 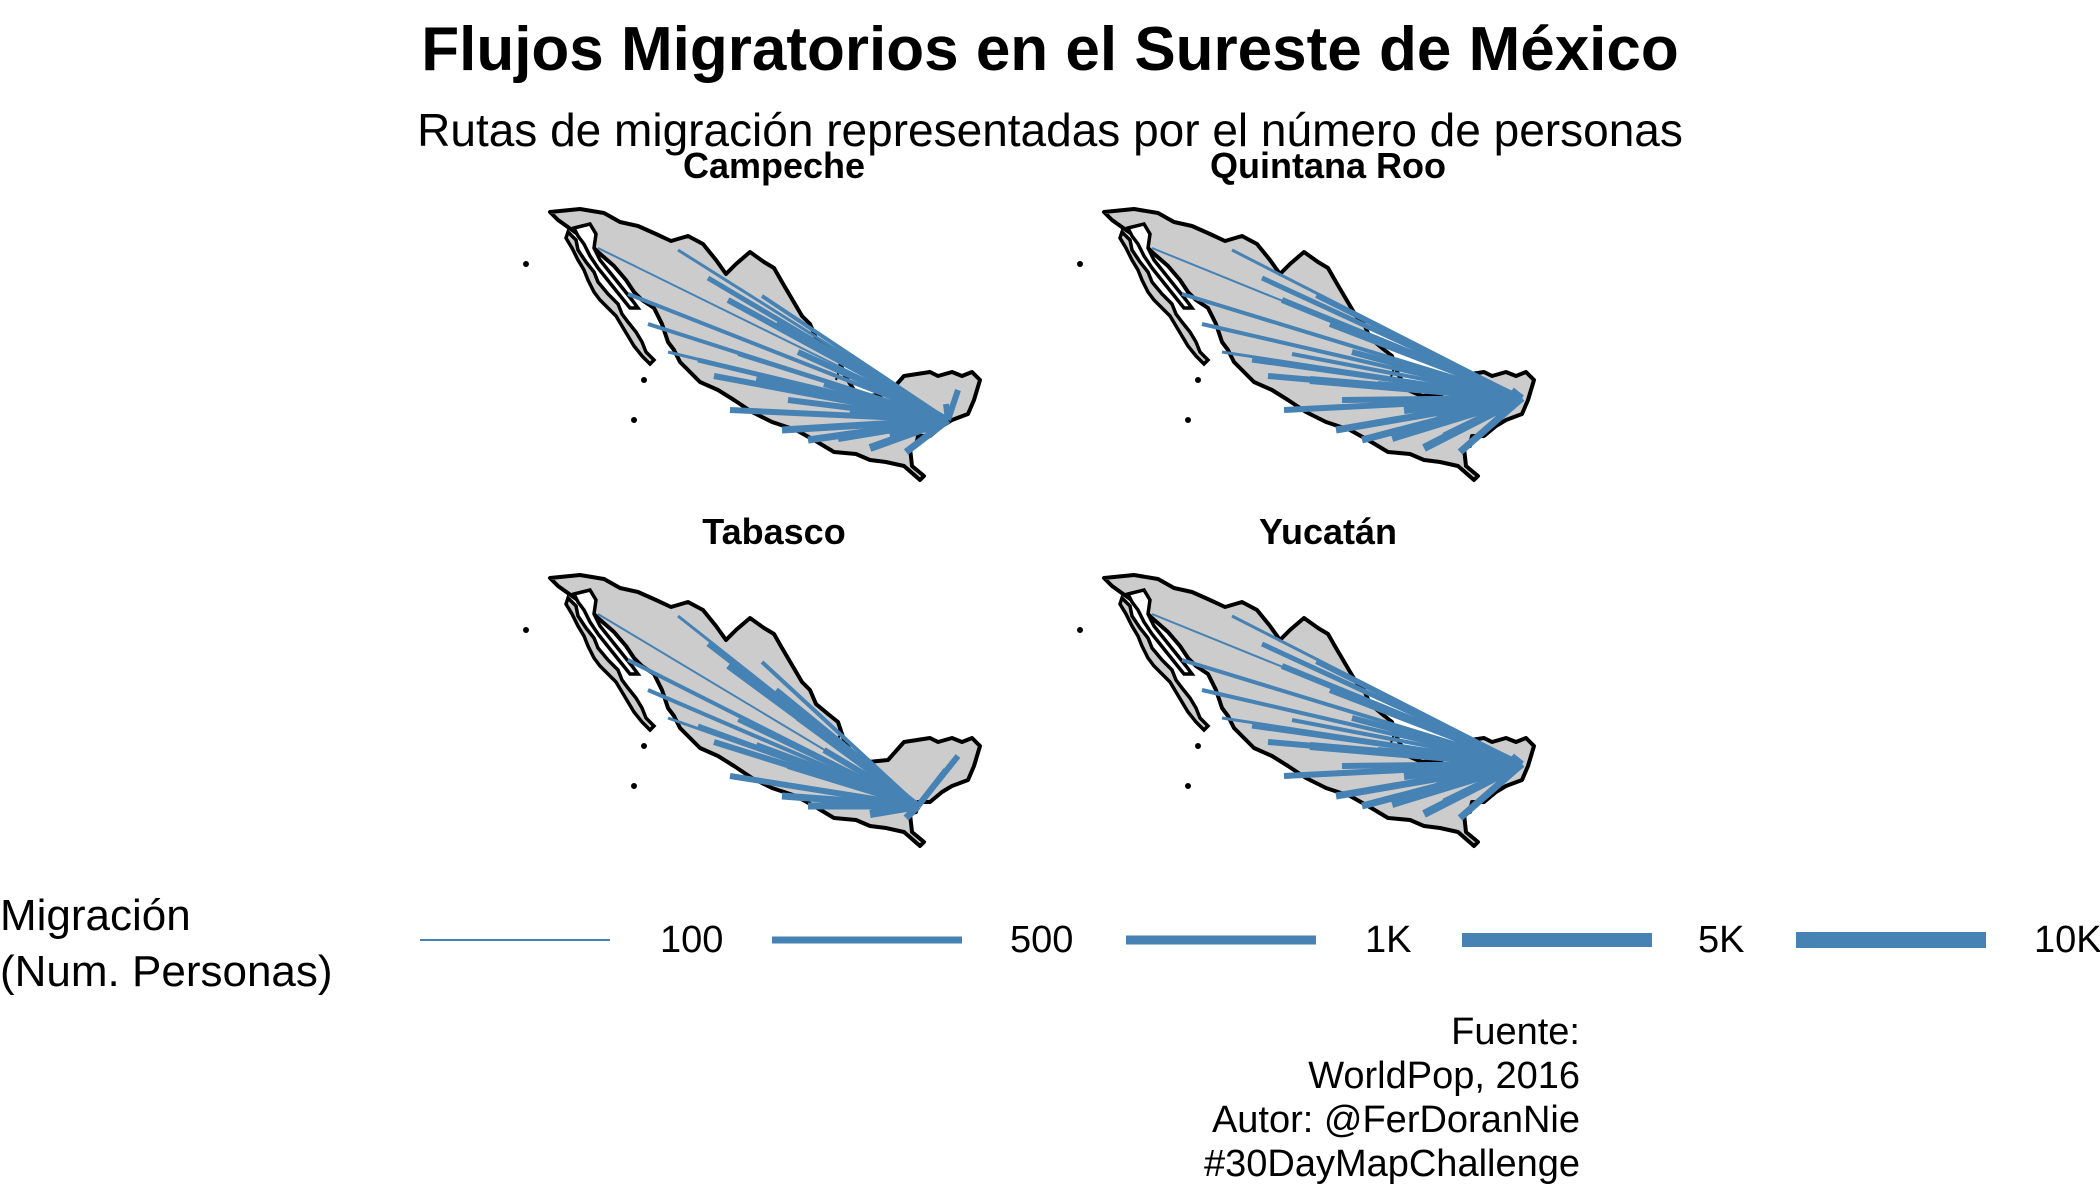 I want to click on panel-title: Yucatán, so click(x=1328, y=531).